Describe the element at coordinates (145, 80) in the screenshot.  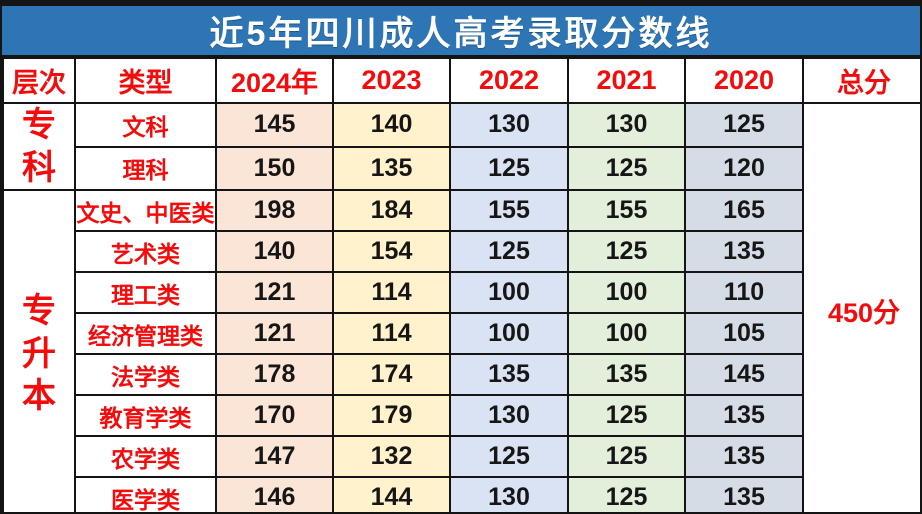
I see `header-type: 类型` at that location.